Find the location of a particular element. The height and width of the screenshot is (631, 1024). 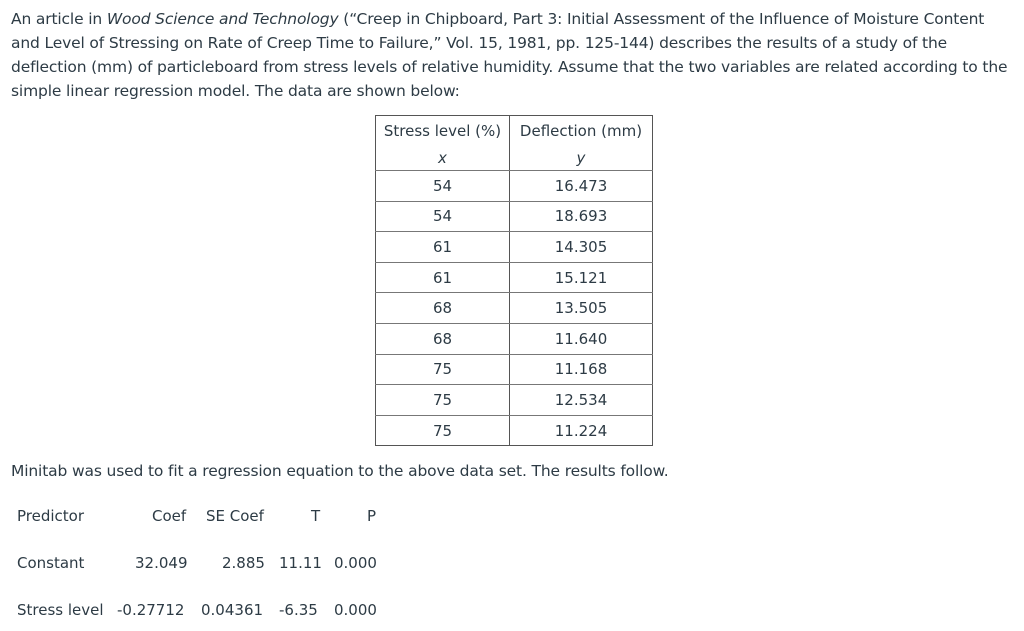

p-header: P is located at coordinates (372, 516).